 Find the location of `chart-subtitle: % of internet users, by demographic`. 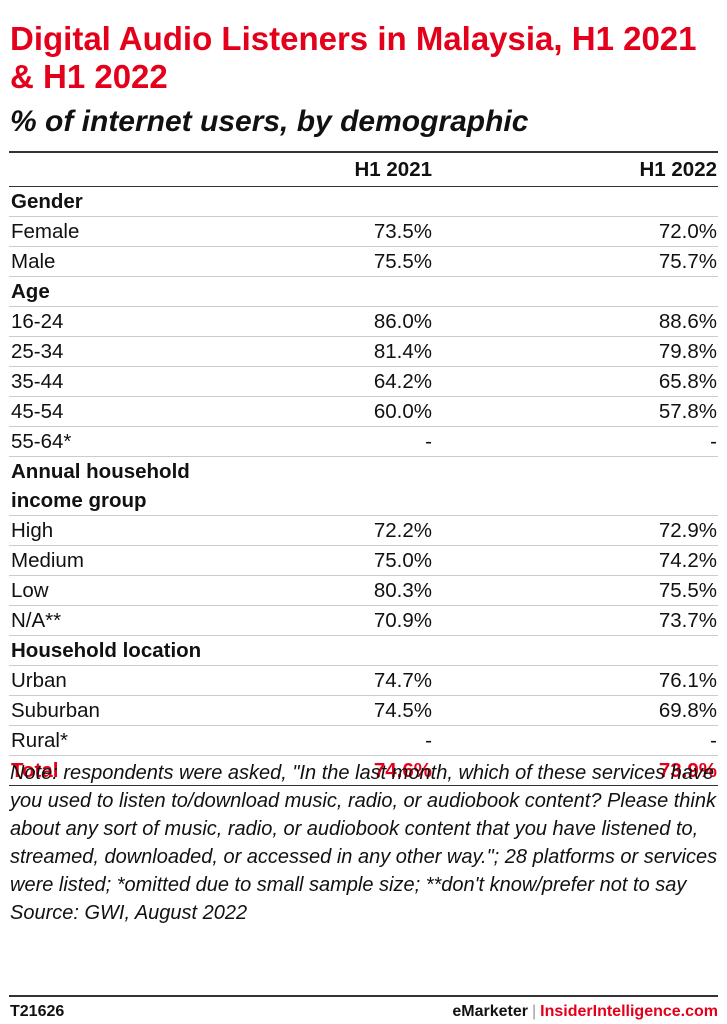

chart-subtitle: % of internet users, by demographic is located at coordinates (269, 121).